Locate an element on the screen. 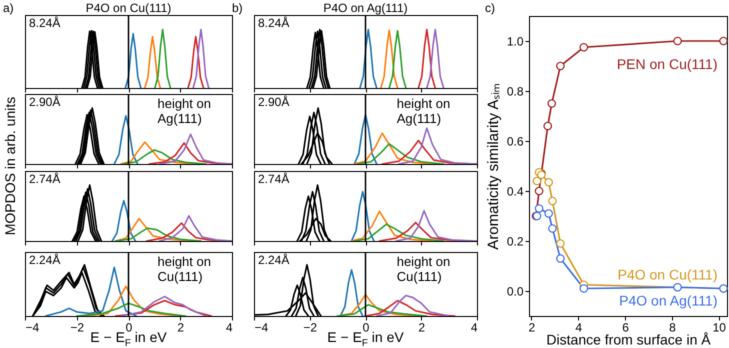 Image resolution: width=729 pixels, height=348 pixels. y-tick-label: 1.0 is located at coordinates (515, 41).